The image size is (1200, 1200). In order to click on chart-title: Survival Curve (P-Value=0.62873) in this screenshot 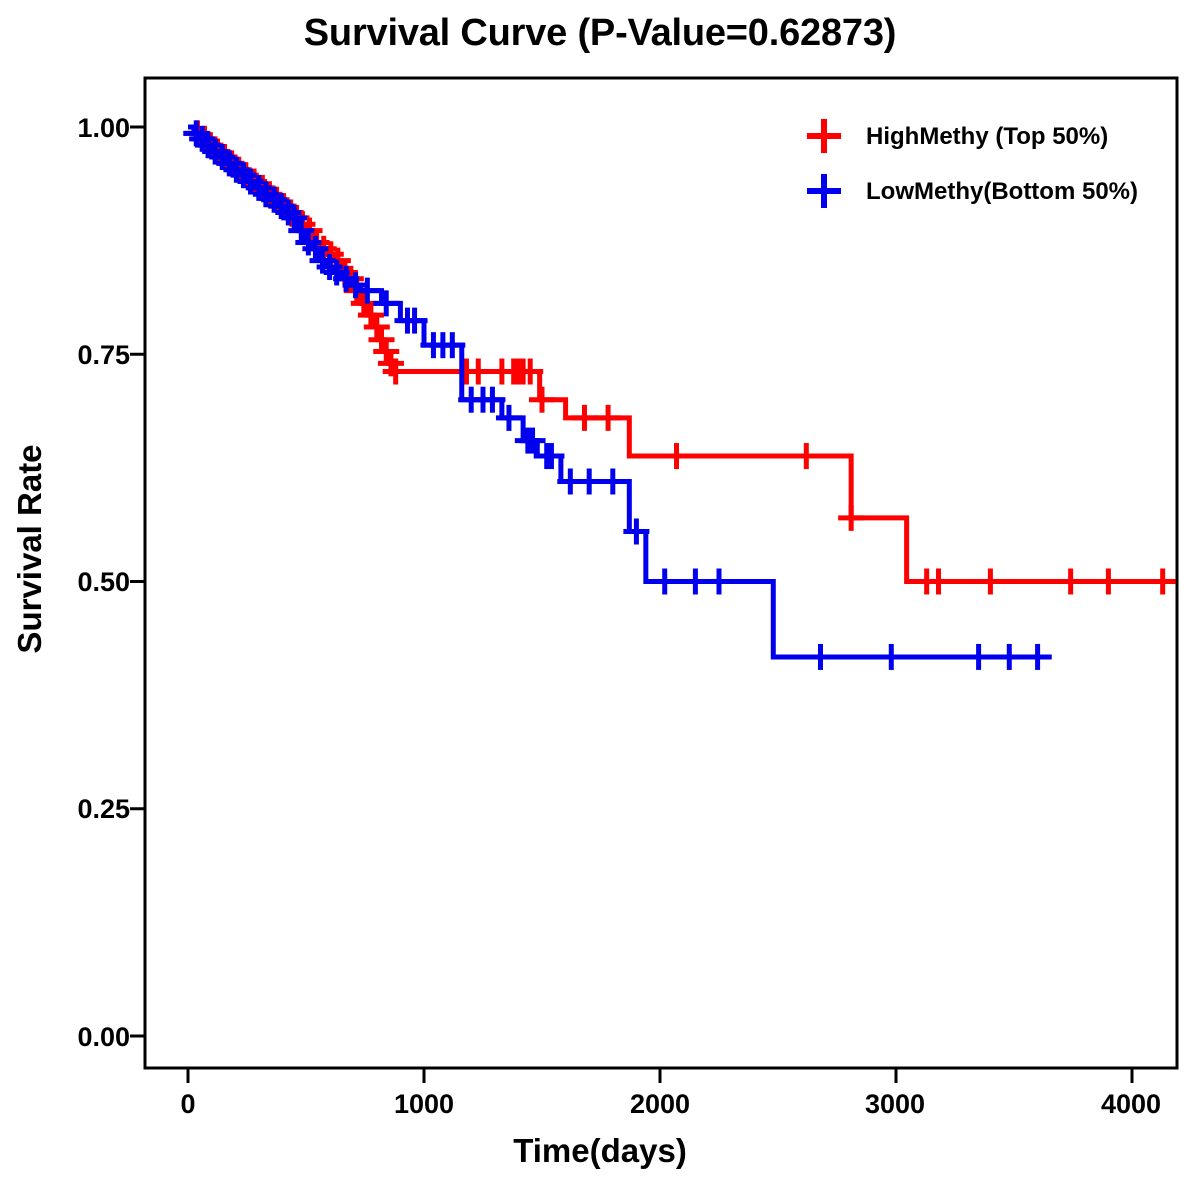, I will do `click(600, 33)`.